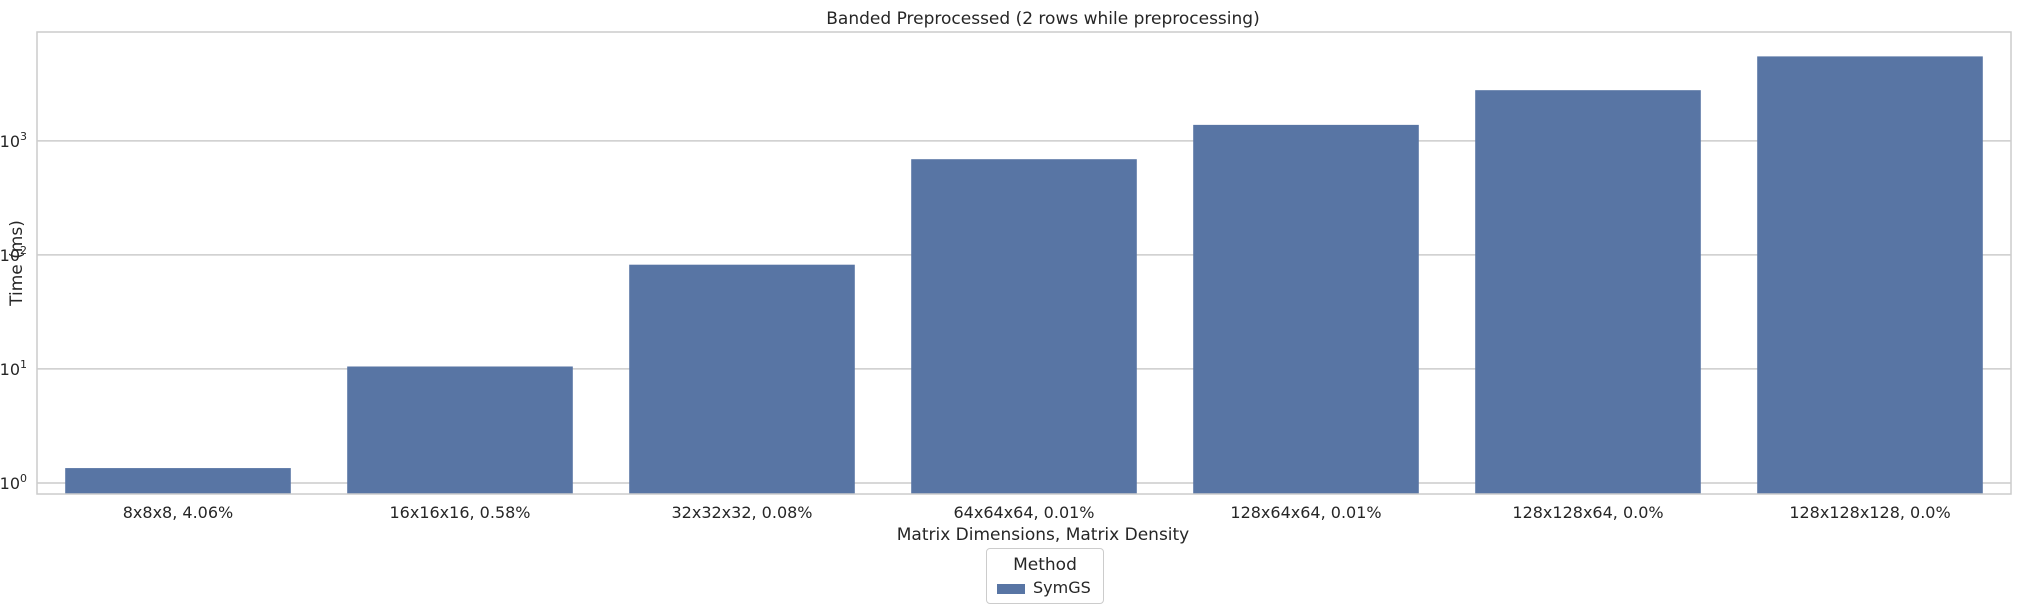  Describe the element at coordinates (1062, 587) in the screenshot. I see `legend-label-symgs: SymGS` at that location.